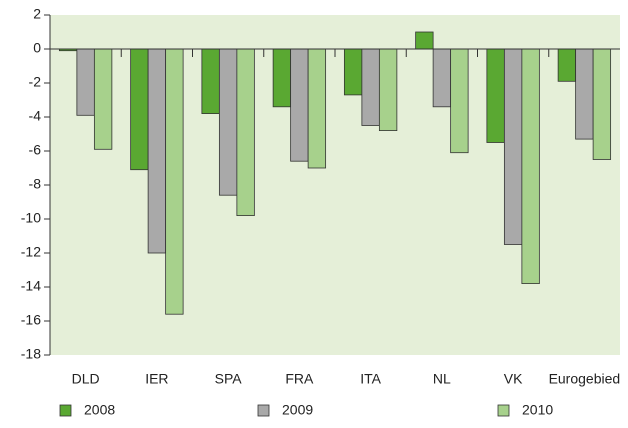 Image resolution: width=628 pixels, height=428 pixels. Describe the element at coordinates (513, 379) in the screenshot. I see `x-tick-label: VK` at that location.